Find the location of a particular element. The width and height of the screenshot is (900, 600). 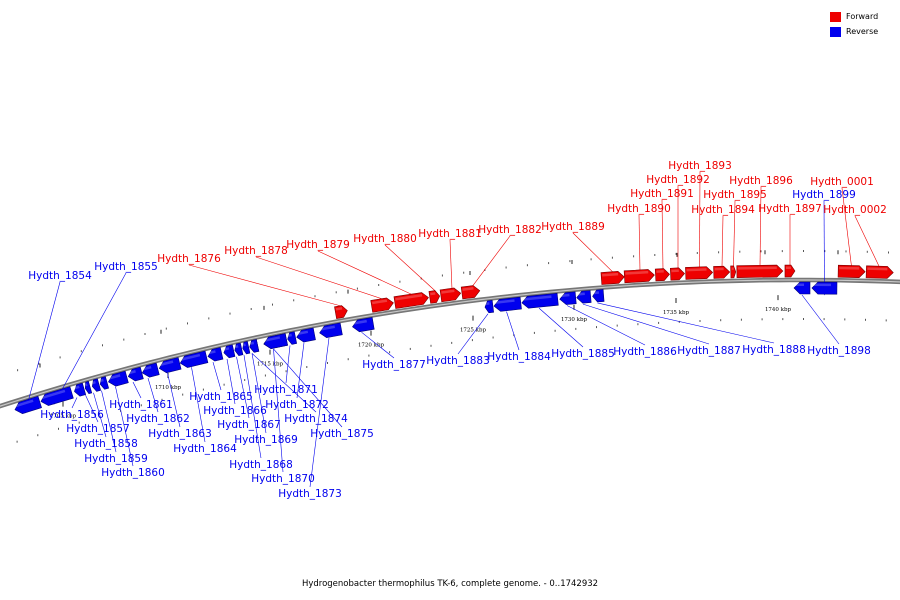

gene-label: Hydth_1861 is located at coordinates (141, 405).